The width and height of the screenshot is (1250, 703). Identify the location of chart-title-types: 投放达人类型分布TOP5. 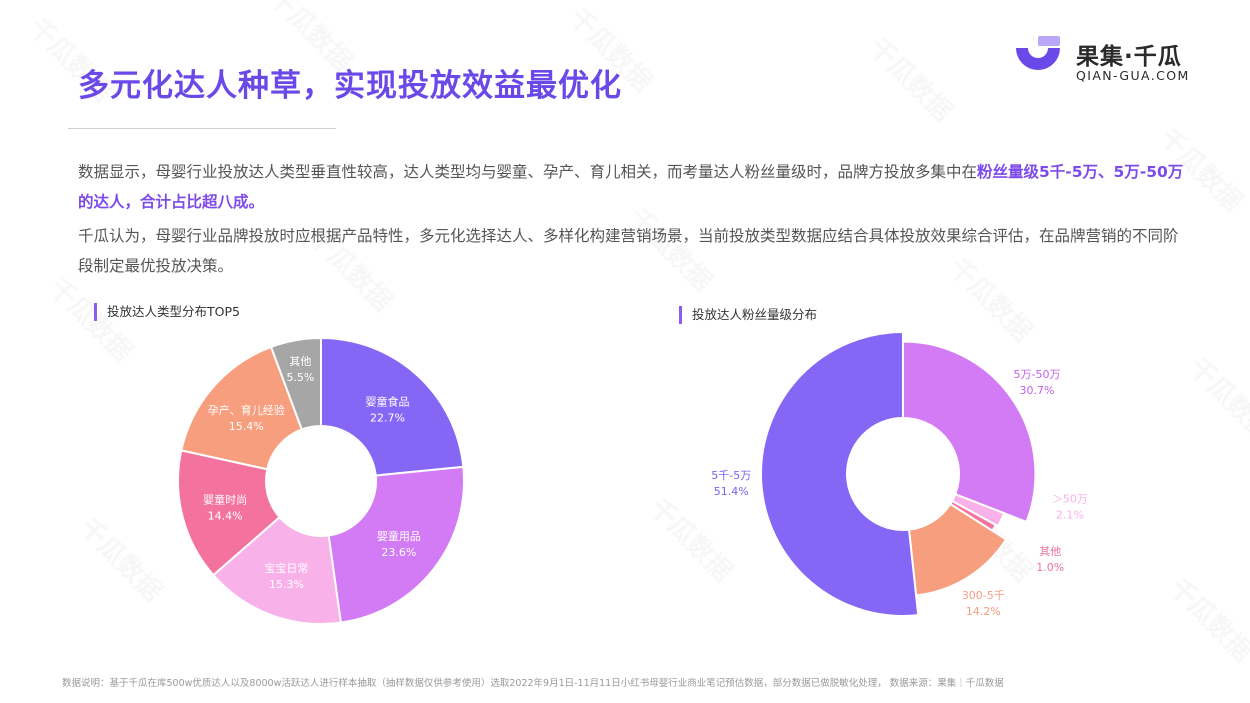
(167, 312).